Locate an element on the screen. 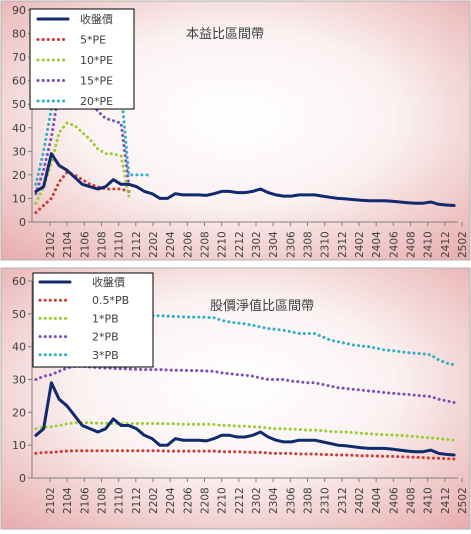 The image size is (471, 534). y-tick-label: 70 is located at coordinates (19, 57).